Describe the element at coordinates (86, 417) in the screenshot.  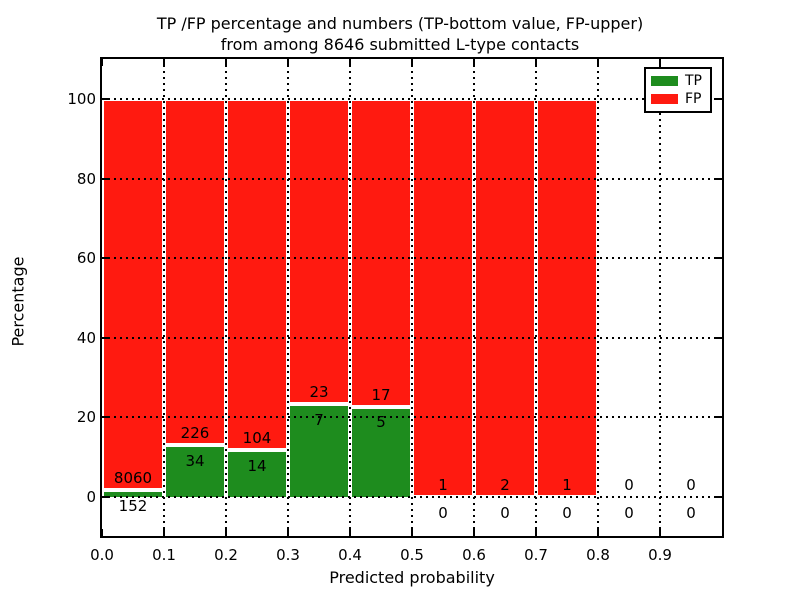
I see `y-tick-label: 20` at that location.